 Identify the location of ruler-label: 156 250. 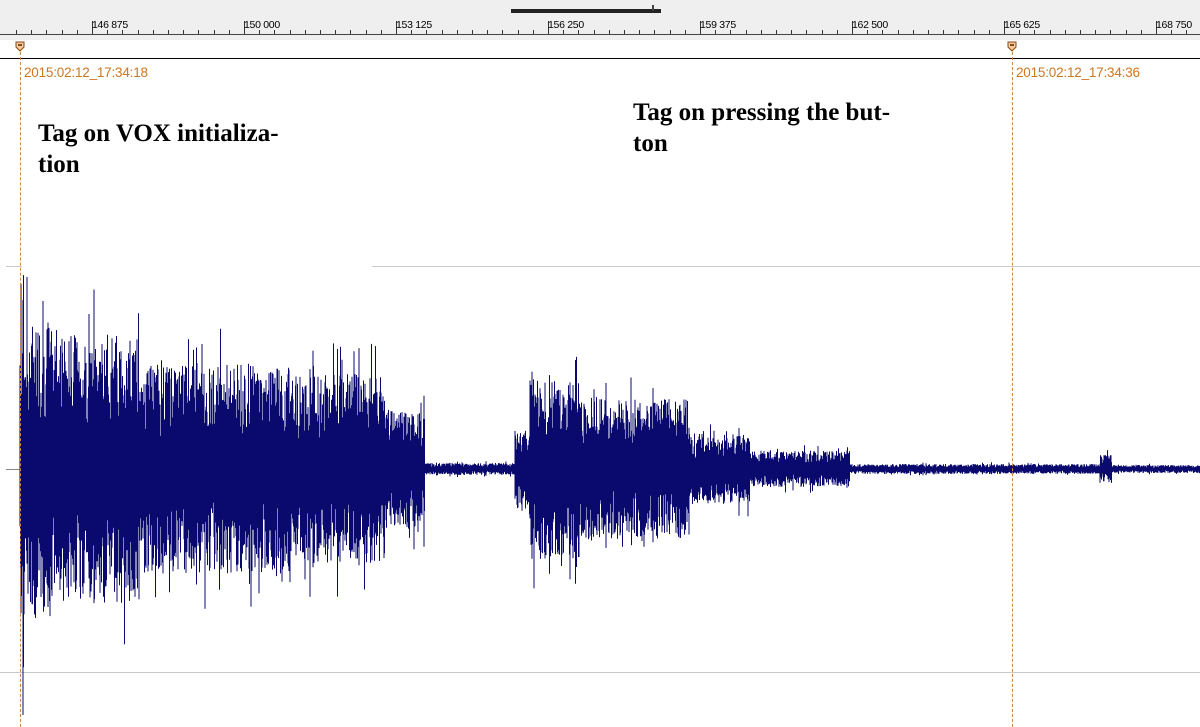
(566, 25).